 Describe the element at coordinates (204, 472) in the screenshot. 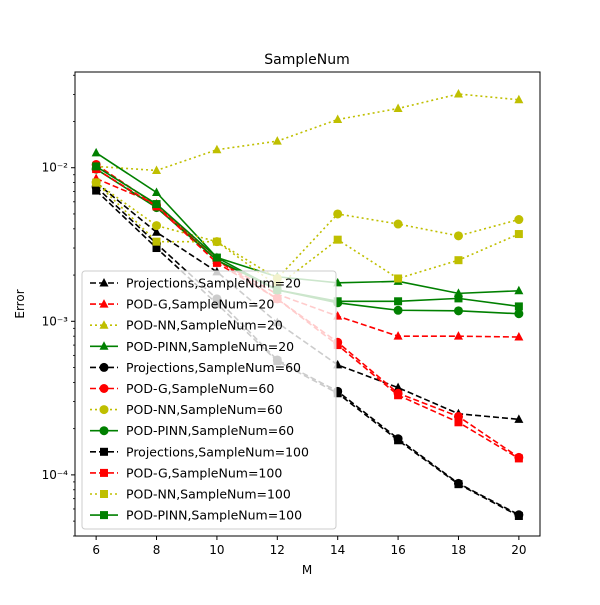

I see `legend-label: POD-G,SampleNum=100` at that location.